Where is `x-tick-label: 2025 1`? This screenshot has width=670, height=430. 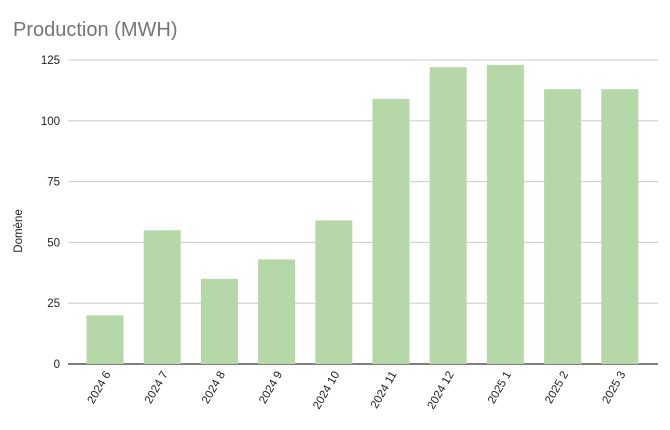 x-tick-label: 2025 1 is located at coordinates (500, 388).